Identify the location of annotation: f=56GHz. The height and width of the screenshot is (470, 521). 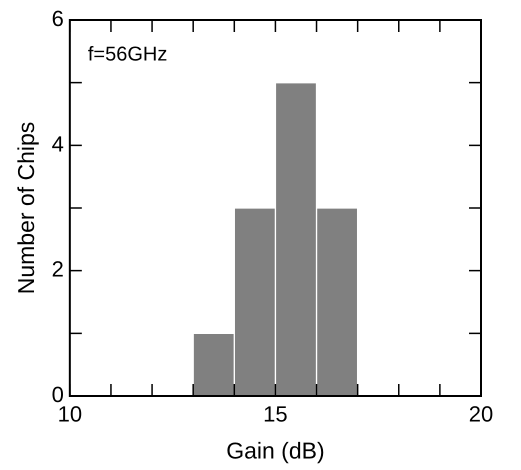
(128, 55).